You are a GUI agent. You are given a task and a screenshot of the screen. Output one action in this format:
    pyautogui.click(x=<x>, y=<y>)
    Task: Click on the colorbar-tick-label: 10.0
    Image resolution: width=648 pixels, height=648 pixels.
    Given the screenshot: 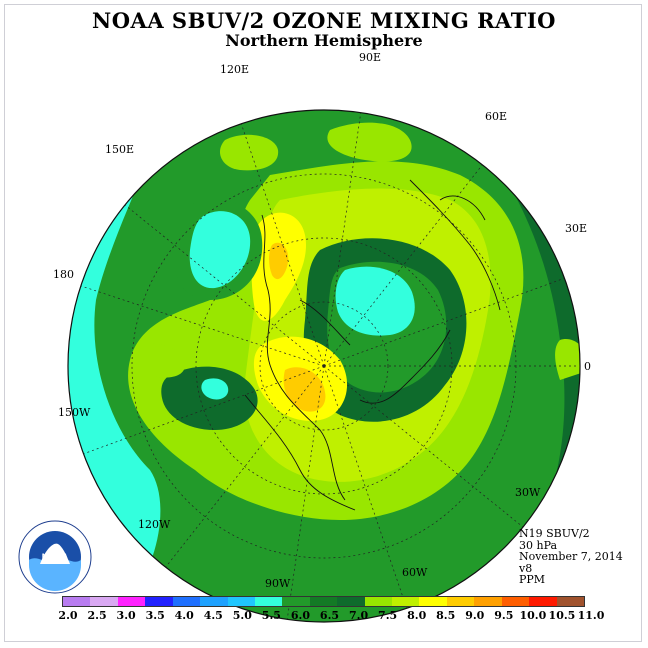 What is the action you would take?
    pyautogui.click(x=533, y=615)
    